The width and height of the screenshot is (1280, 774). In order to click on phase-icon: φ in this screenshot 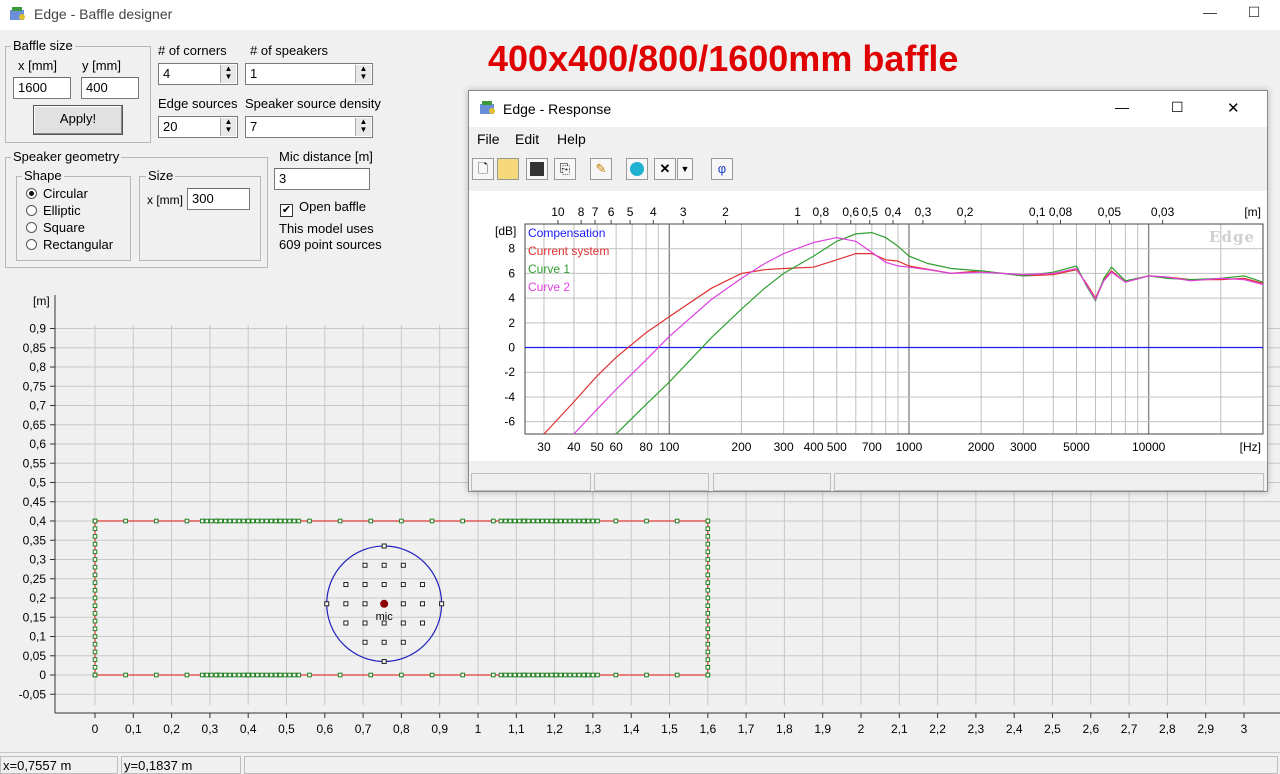, I will do `click(722, 169)`.